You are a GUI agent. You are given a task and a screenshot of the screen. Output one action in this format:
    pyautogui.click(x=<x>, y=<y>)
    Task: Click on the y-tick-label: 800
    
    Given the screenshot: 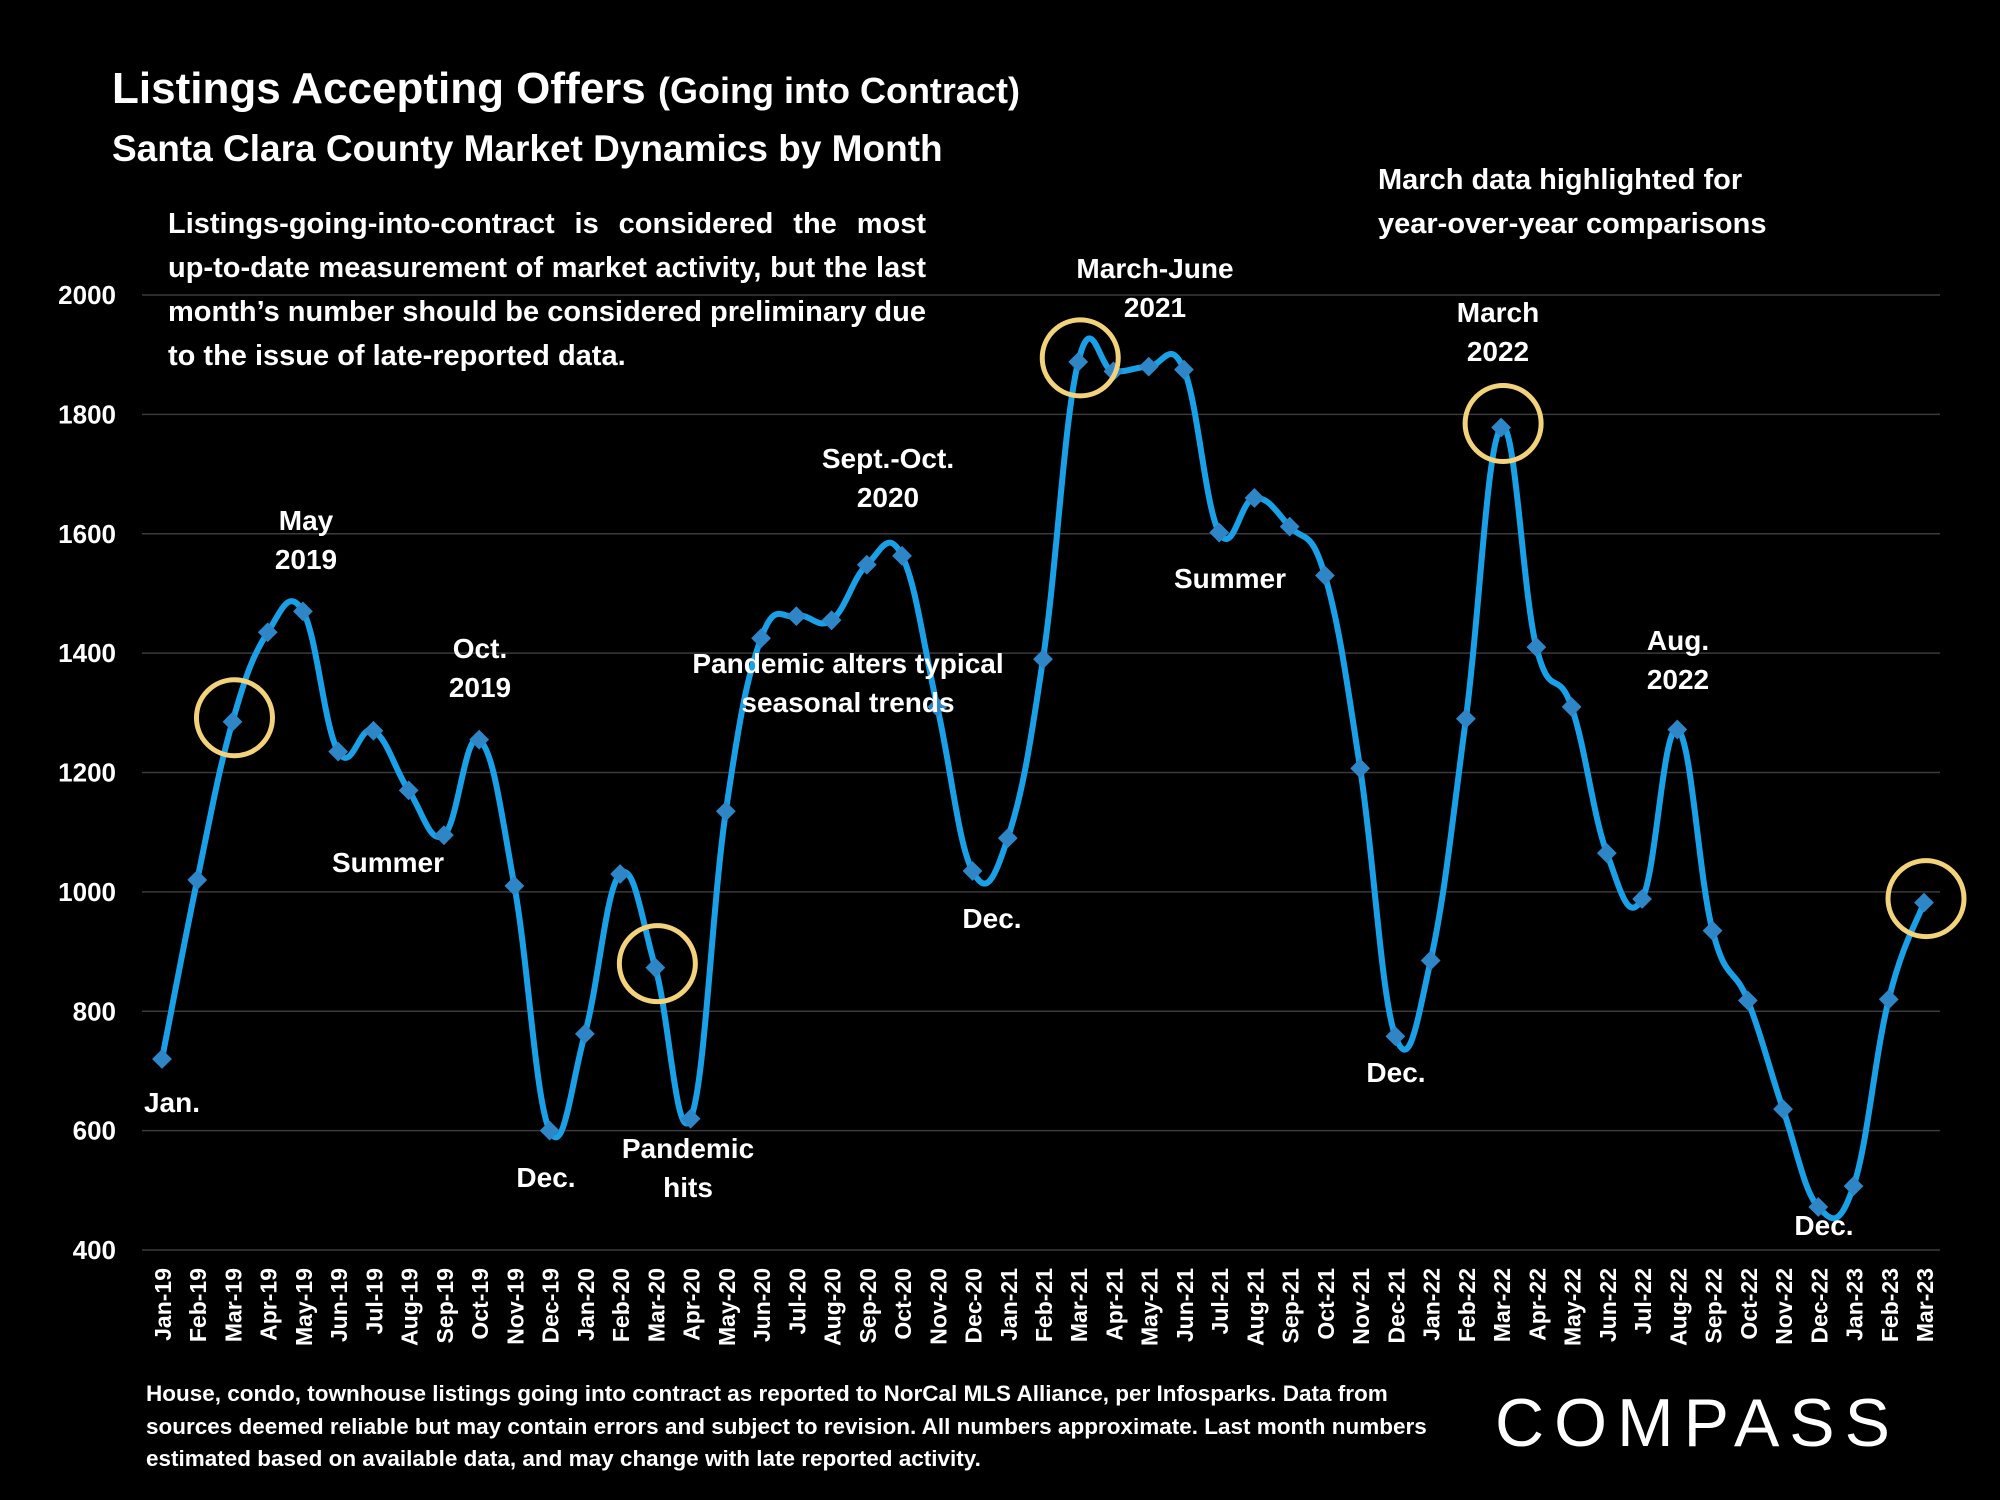 What is the action you would take?
    pyautogui.click(x=94, y=1011)
    